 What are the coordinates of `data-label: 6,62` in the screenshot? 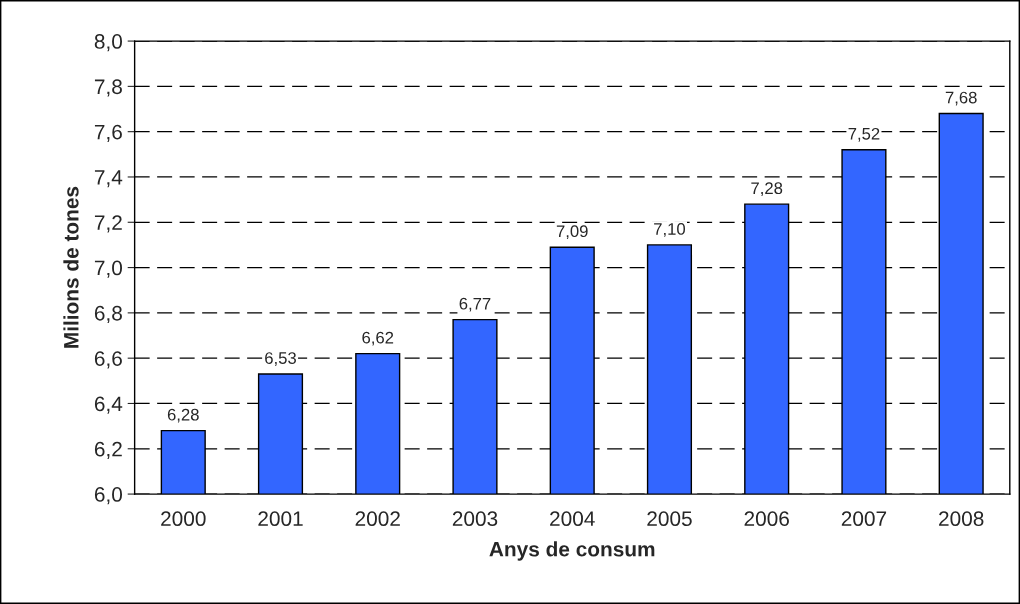 It's located at (378, 338).